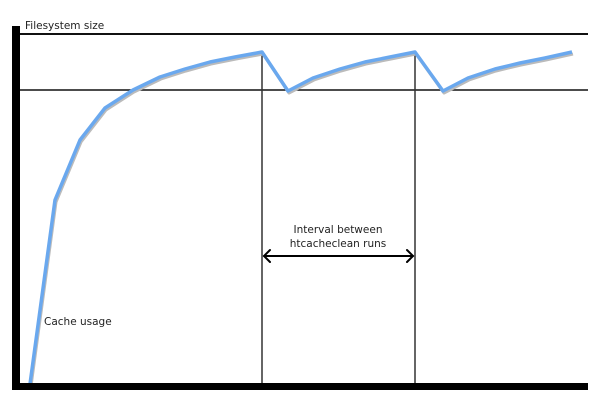 This screenshot has height=406, width=600. What do you see at coordinates (78, 322) in the screenshot?
I see `curve-label: Cache usage` at bounding box center [78, 322].